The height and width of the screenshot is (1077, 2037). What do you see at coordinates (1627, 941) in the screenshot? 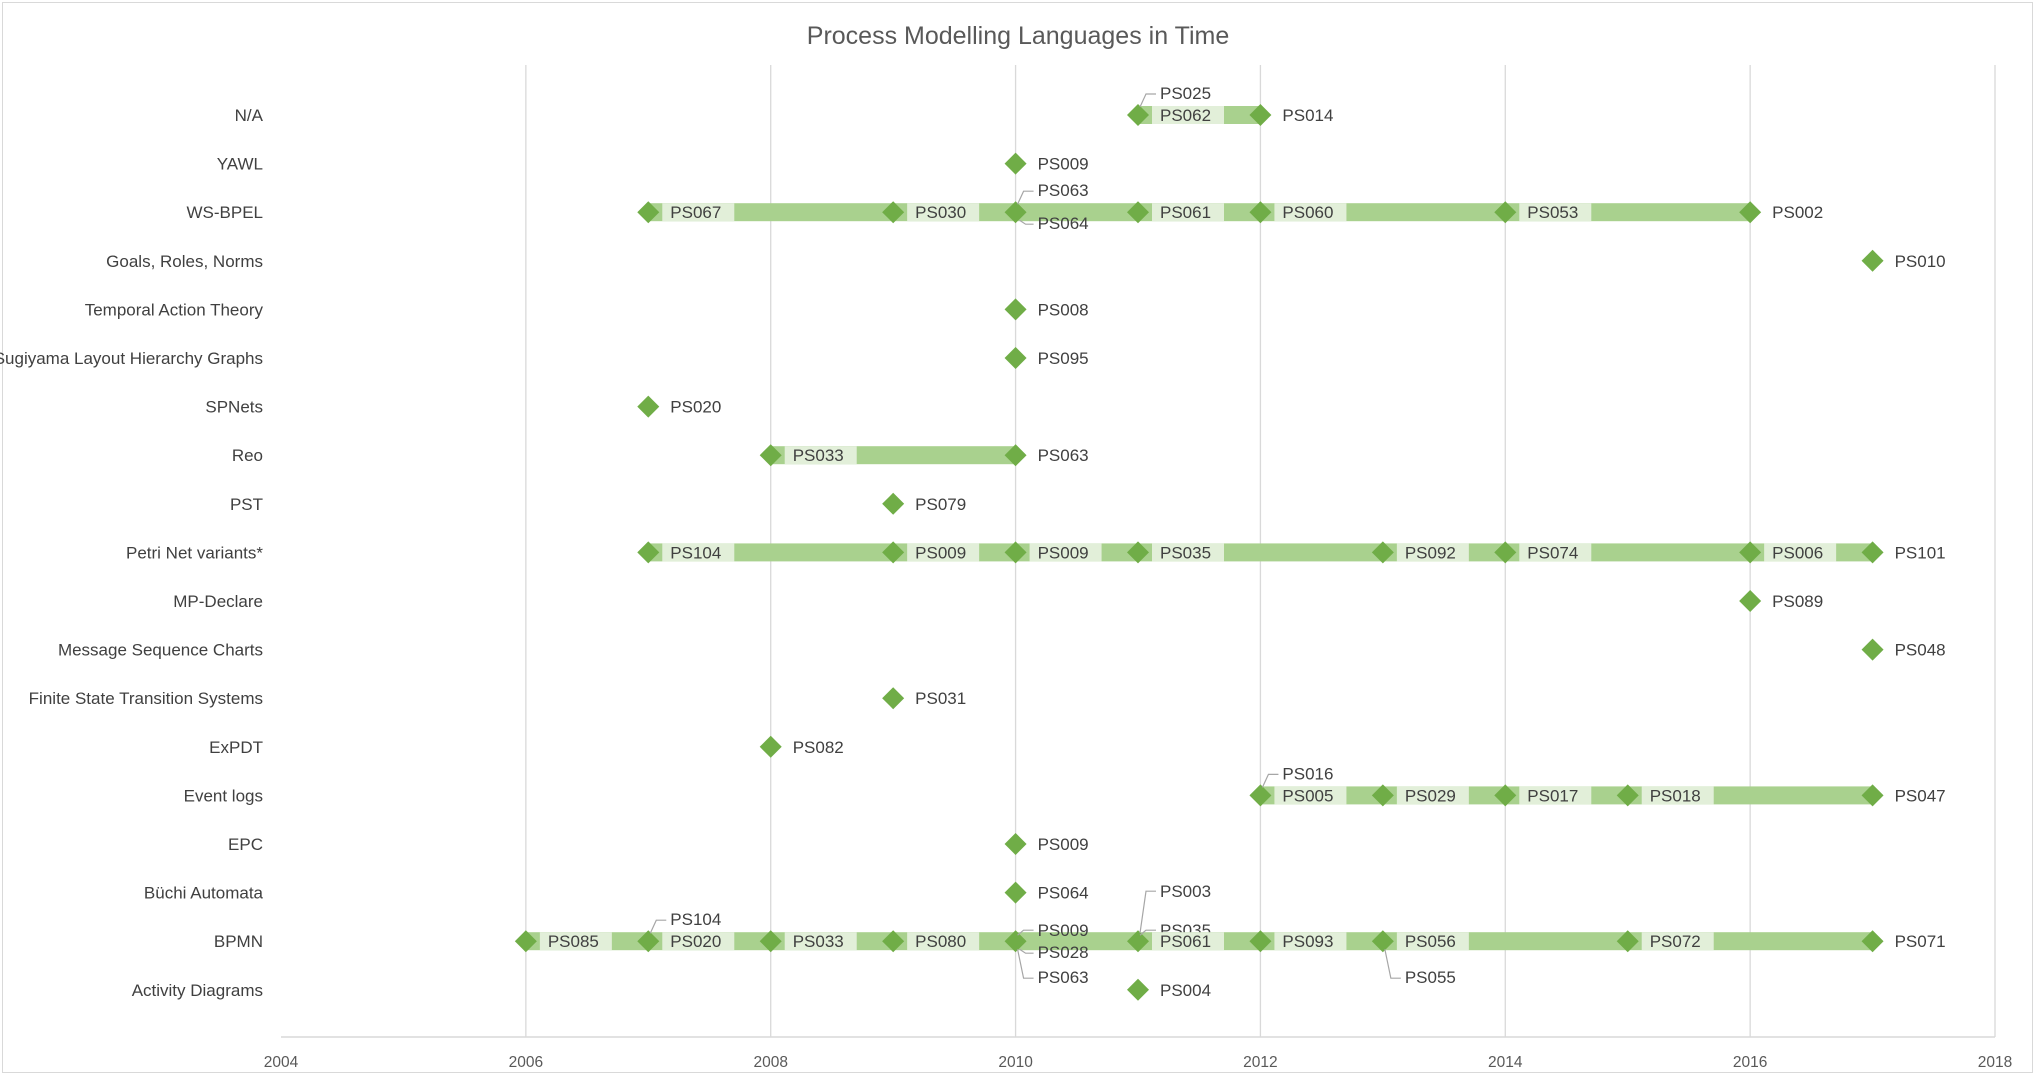
I see `marker-bpmn-2015` at bounding box center [1627, 941].